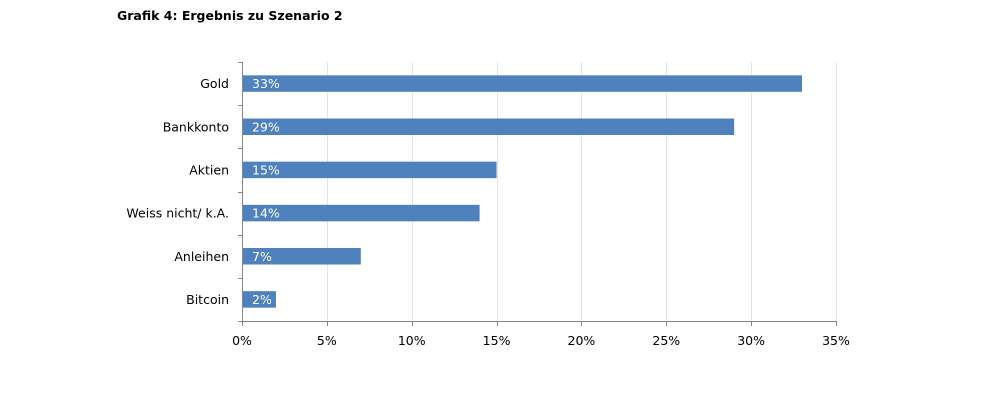 The height and width of the screenshot is (402, 992). I want to click on category-label-1: Bankkonto, so click(196, 126).